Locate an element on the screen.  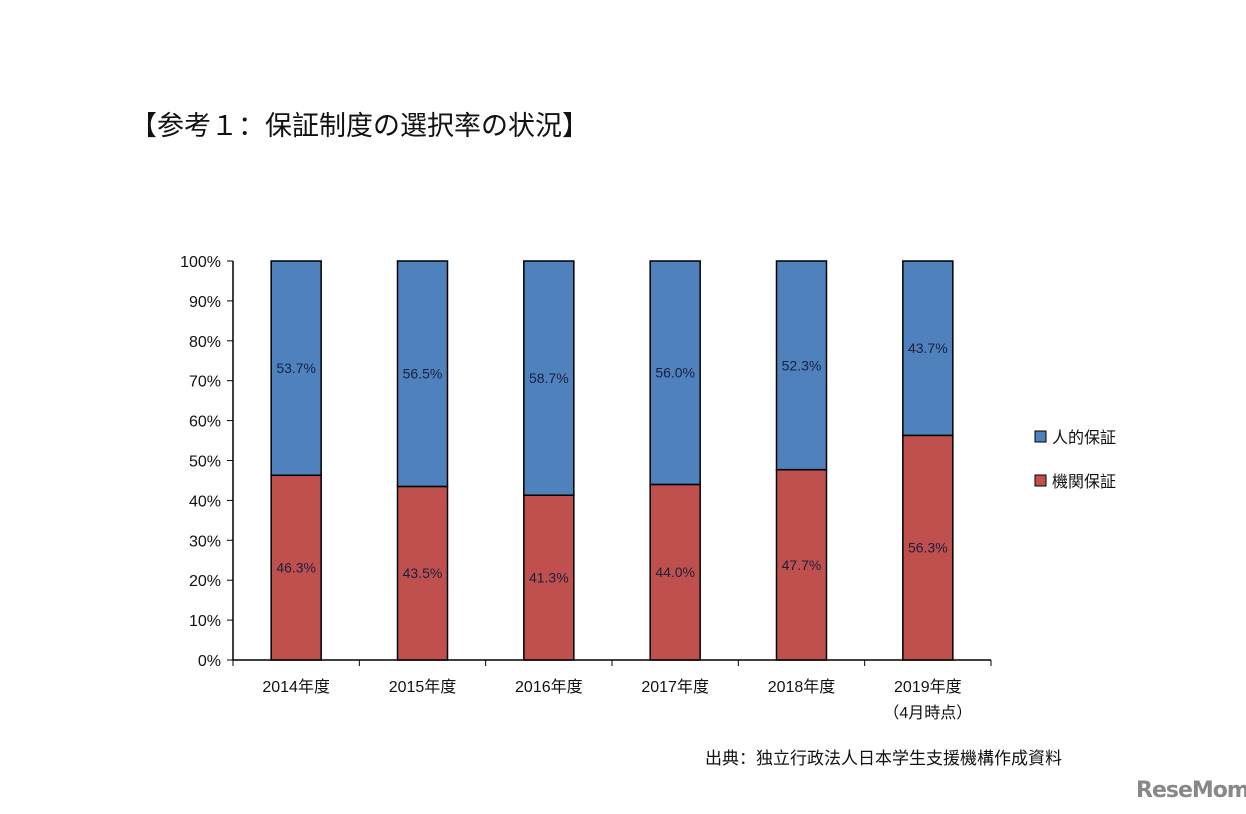
data-label: 47.7% is located at coordinates (802, 565).